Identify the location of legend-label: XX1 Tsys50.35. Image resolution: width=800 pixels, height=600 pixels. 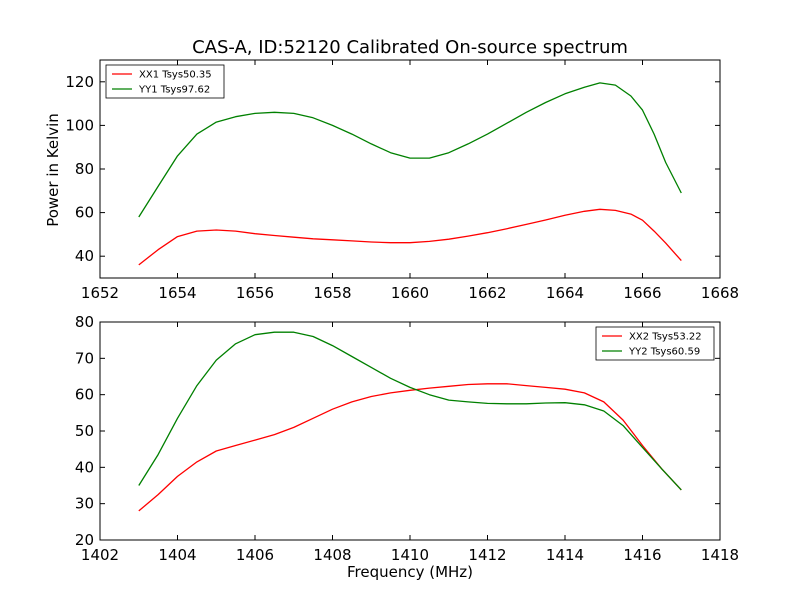
(175, 75).